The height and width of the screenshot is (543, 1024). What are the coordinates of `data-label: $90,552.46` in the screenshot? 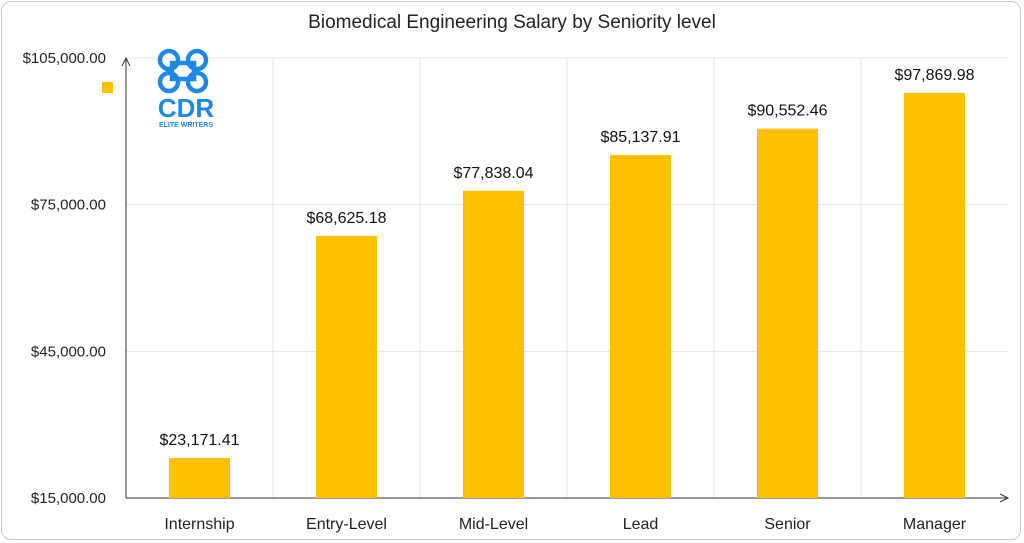 It's located at (787, 111).